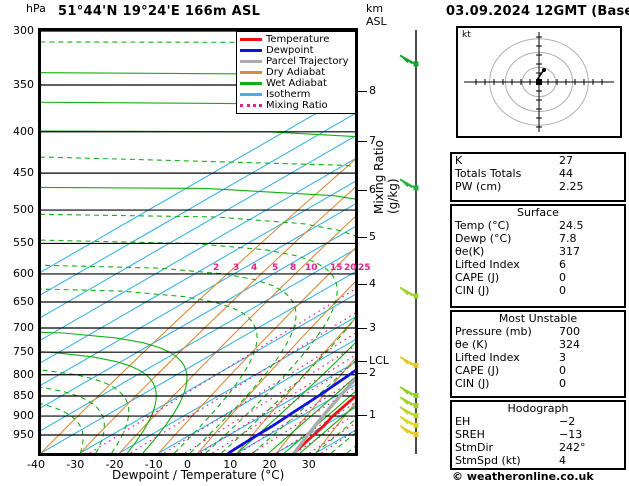 The width and height of the screenshot is (629, 486). Describe the element at coordinates (375, 8) in the screenshot. I see `height-axis-unit-label: km` at that location.